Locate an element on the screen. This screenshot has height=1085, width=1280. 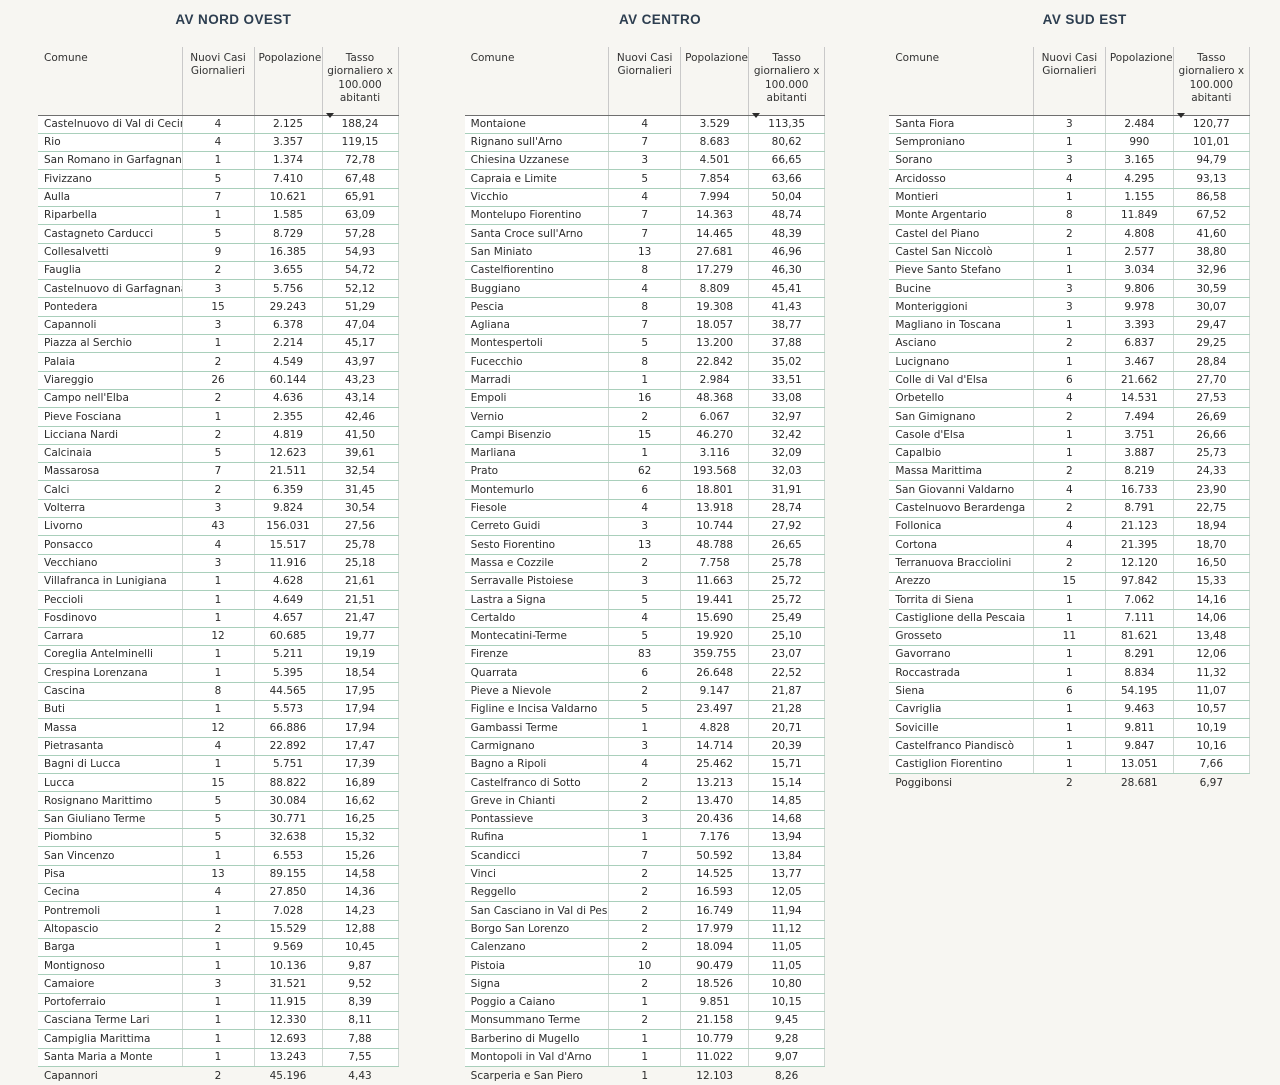
column-header-popolazione: Popolazione is located at coordinates (288, 81).